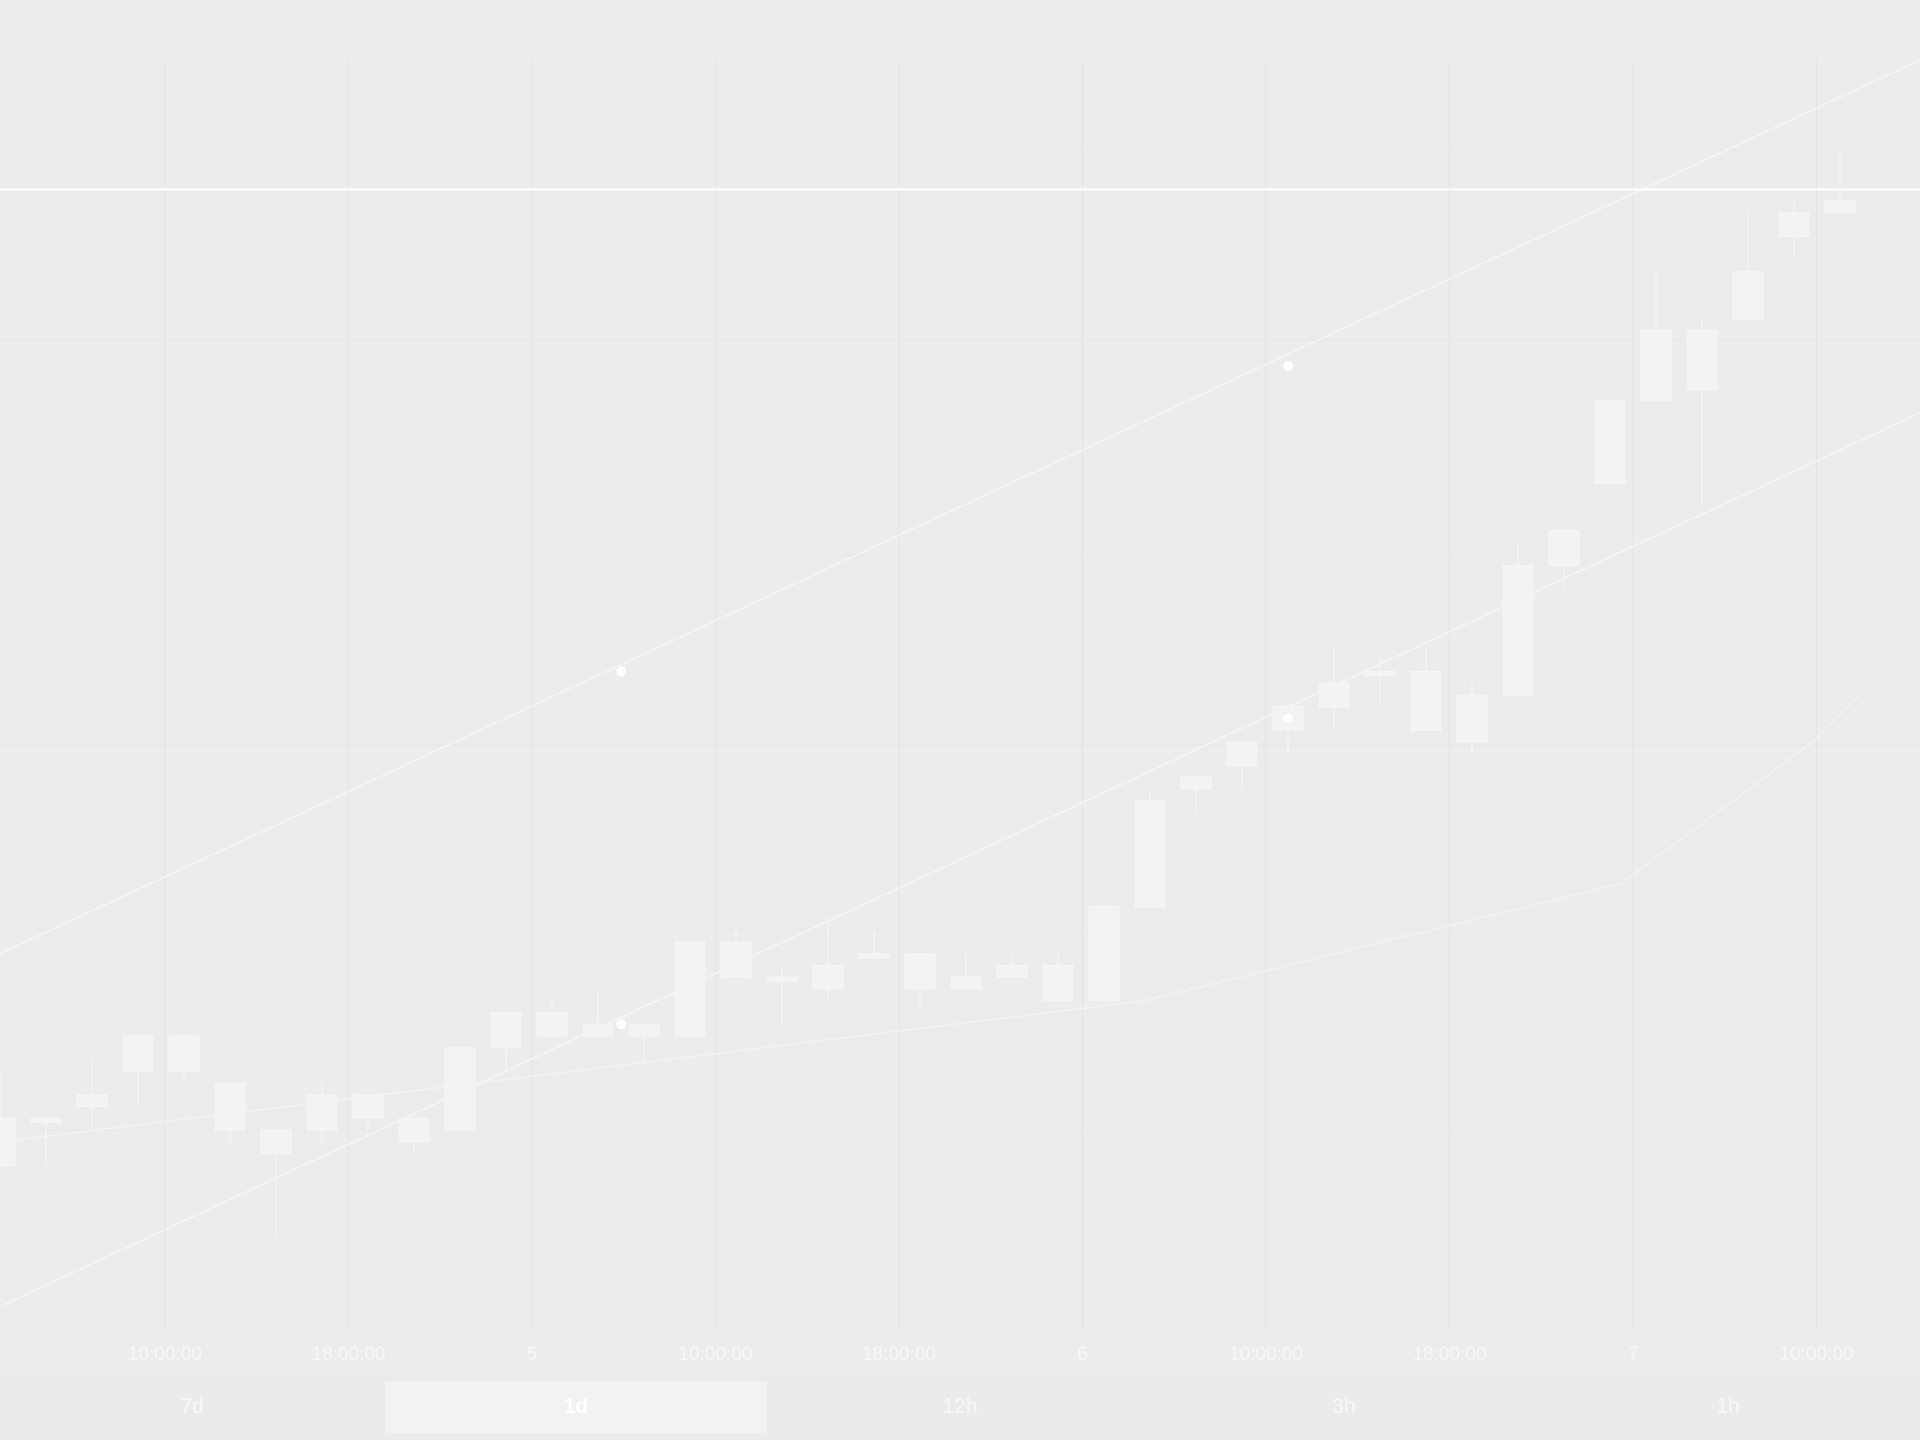  I want to click on range-tab-7d: 7d, so click(192, 1406).